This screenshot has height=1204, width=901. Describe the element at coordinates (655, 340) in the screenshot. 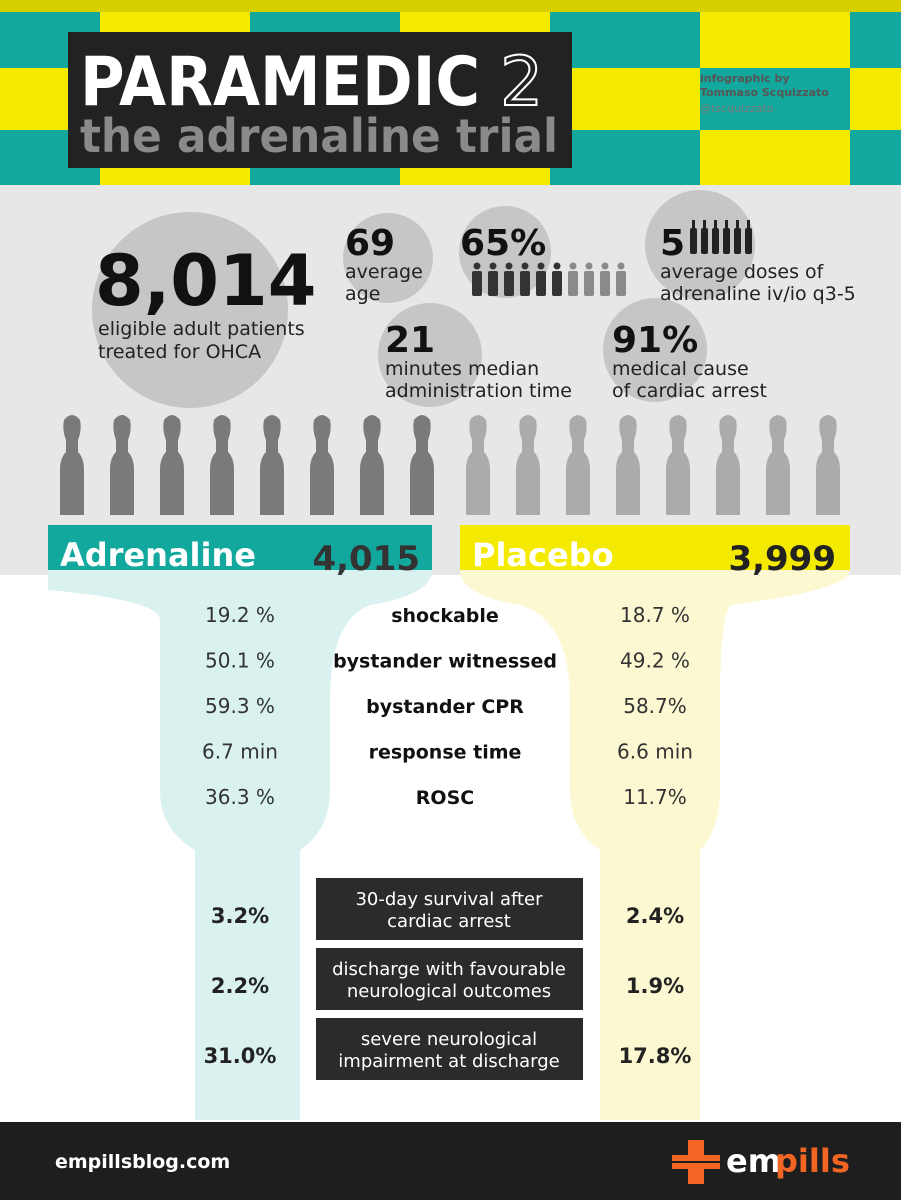

I see `stat-value: 91%` at that location.